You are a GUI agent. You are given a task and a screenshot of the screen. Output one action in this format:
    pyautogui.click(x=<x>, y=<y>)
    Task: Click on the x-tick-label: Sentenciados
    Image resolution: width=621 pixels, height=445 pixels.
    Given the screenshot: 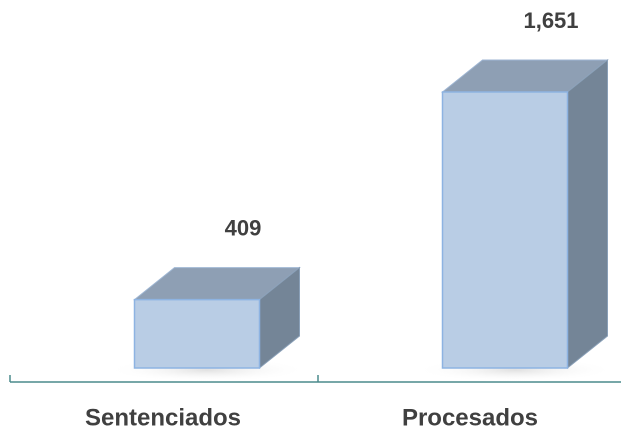 What is the action you would take?
    pyautogui.click(x=163, y=417)
    